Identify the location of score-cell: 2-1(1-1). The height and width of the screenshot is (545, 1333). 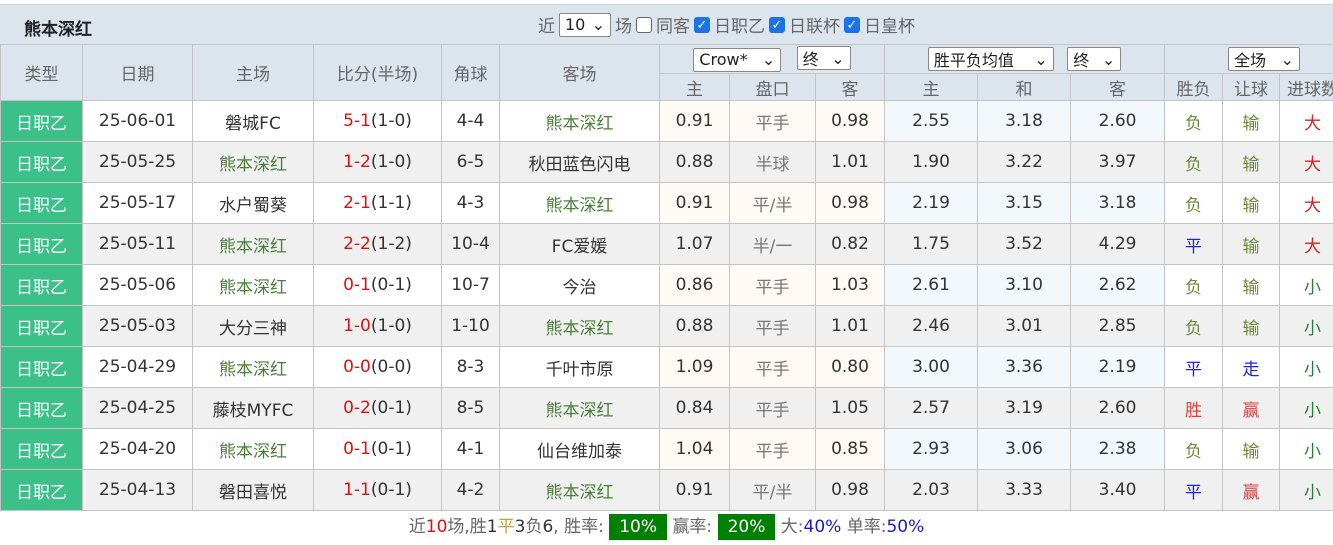
(377, 203).